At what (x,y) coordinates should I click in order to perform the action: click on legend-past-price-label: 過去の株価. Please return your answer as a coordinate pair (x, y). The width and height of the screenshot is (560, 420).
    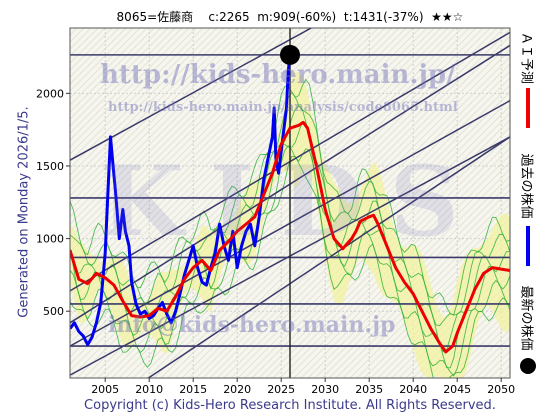
    Looking at the image, I should click on (526, 186).